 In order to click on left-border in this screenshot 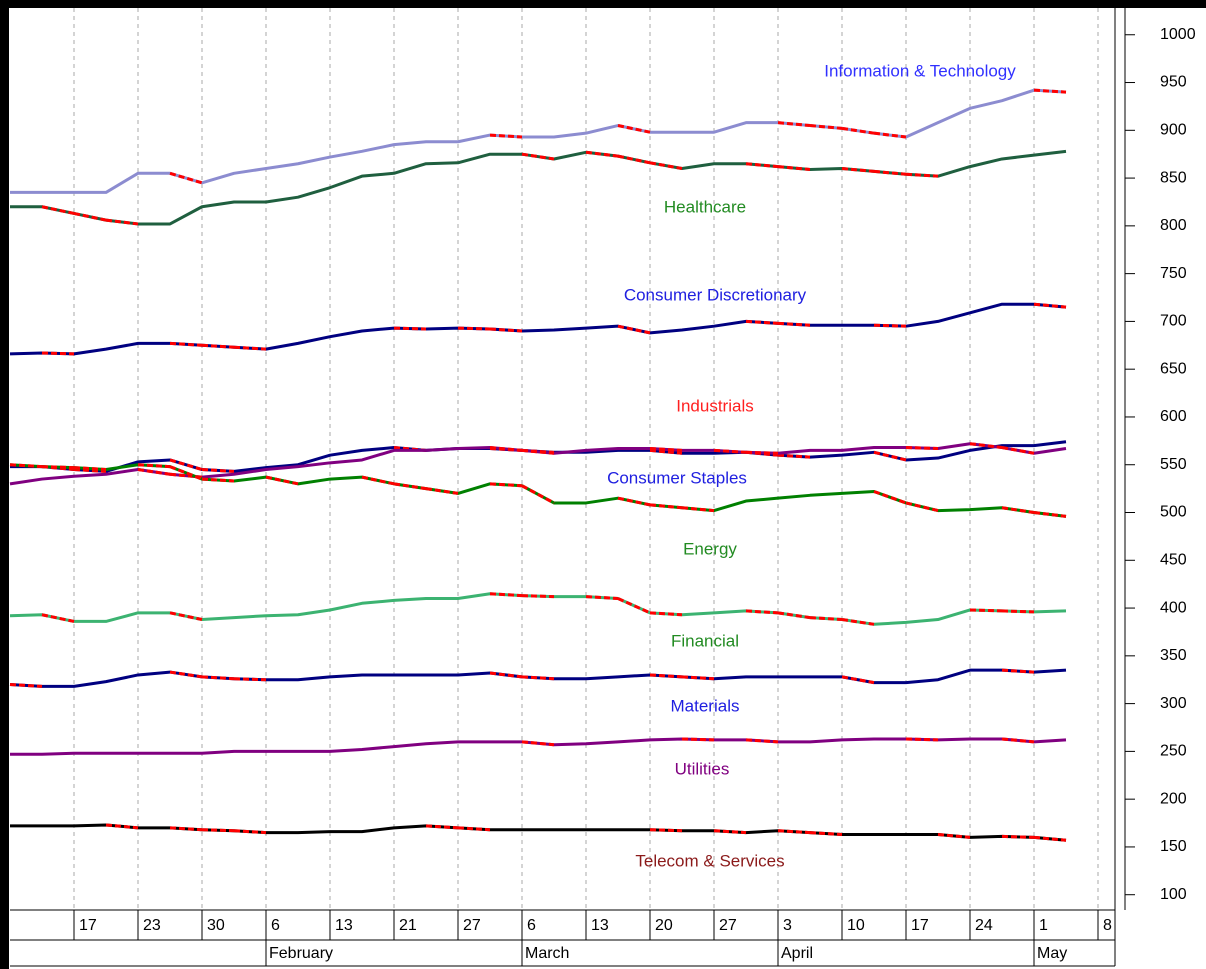, I will do `click(4, 484)`.